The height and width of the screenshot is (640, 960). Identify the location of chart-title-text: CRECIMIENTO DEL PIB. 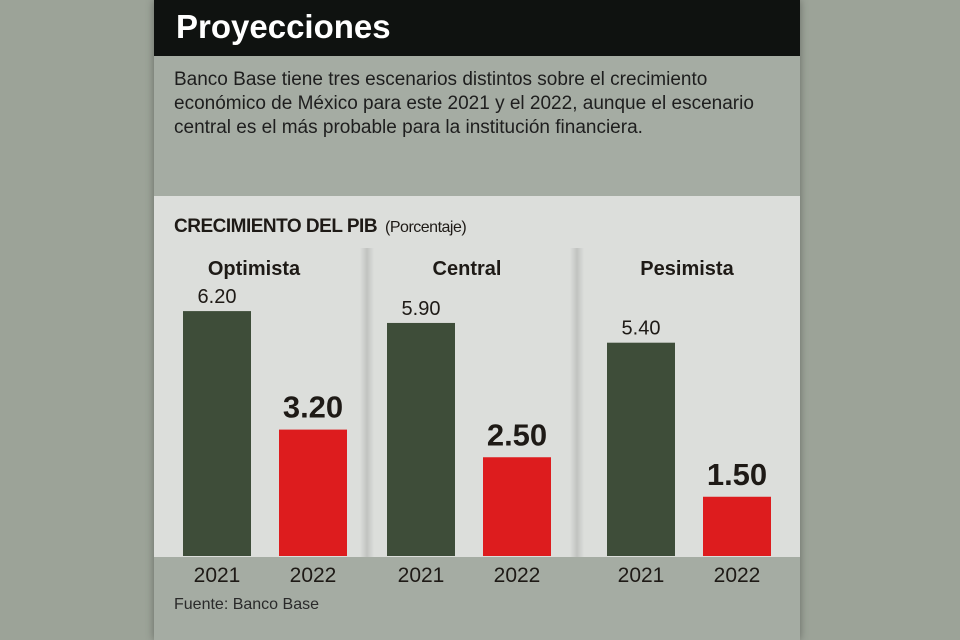
(276, 226).